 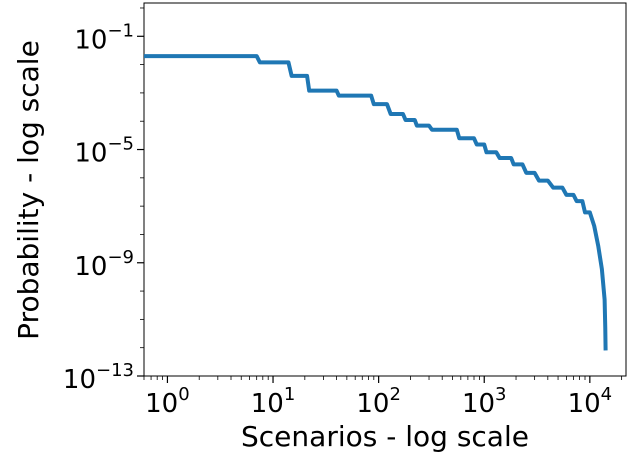 I want to click on x-tick-label: 10², so click(x=378, y=401).